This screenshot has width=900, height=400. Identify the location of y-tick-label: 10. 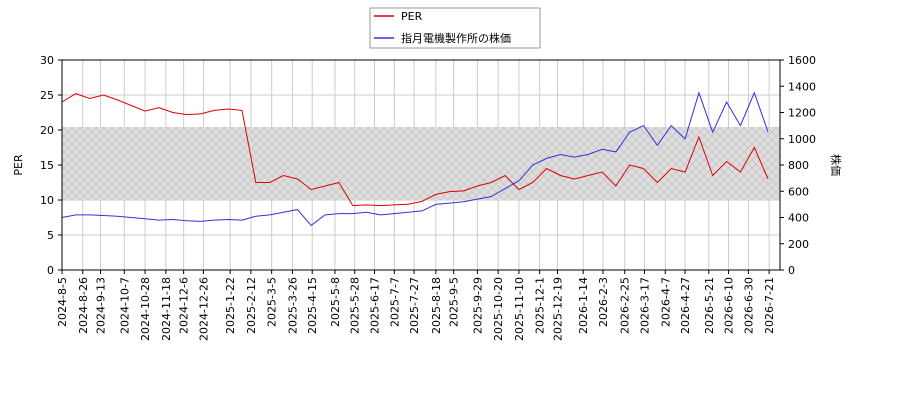
(47, 200).